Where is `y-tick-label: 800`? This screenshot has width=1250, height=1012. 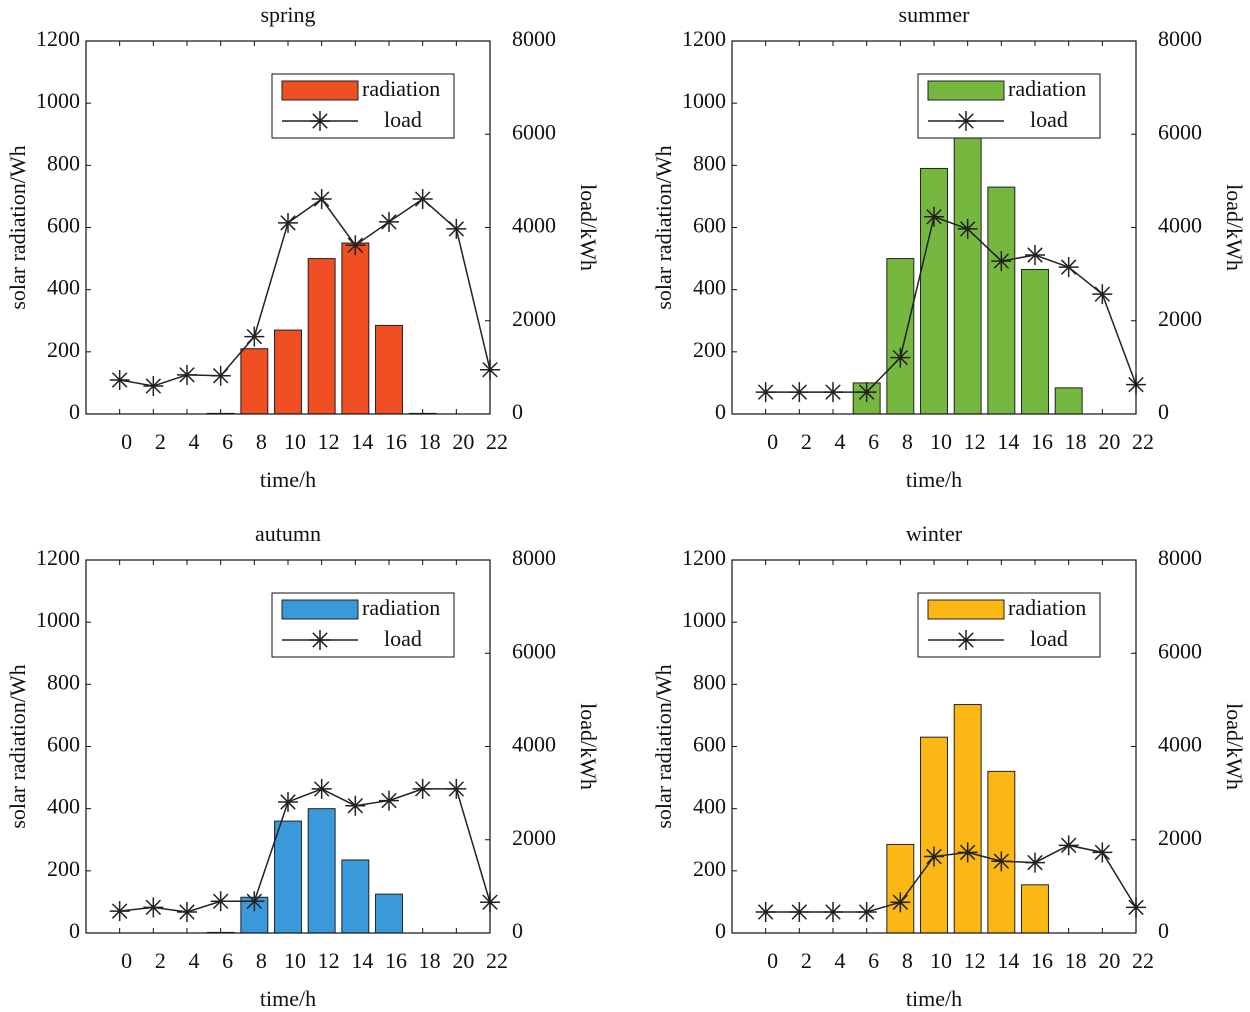
y-tick-label: 800 is located at coordinates (63, 681).